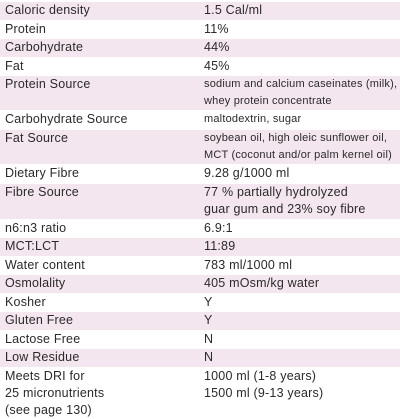 This screenshot has width=400, height=419. What do you see at coordinates (42, 173) in the screenshot?
I see `row-label-line: Dietary Fibre` at bounding box center [42, 173].